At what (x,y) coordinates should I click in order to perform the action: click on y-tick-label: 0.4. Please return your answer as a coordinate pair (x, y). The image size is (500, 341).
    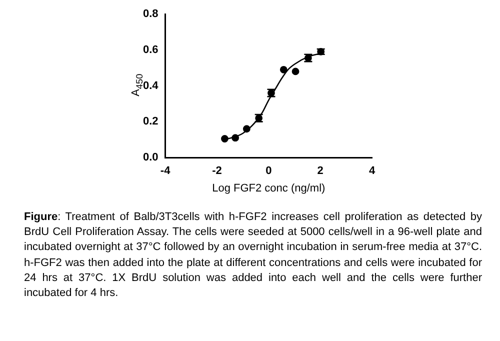
    Looking at the image, I should click on (151, 86).